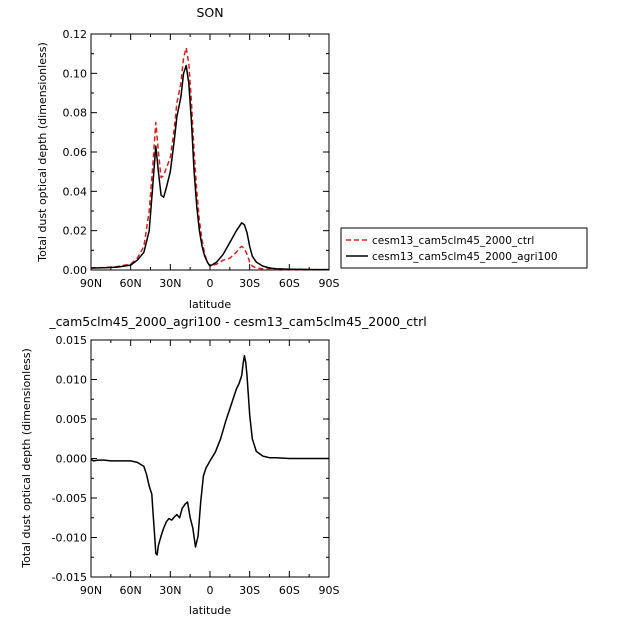 The width and height of the screenshot is (622, 623). What do you see at coordinates (75, 270) in the screenshot?
I see `top-y-tick-label: 0.00` at bounding box center [75, 270].